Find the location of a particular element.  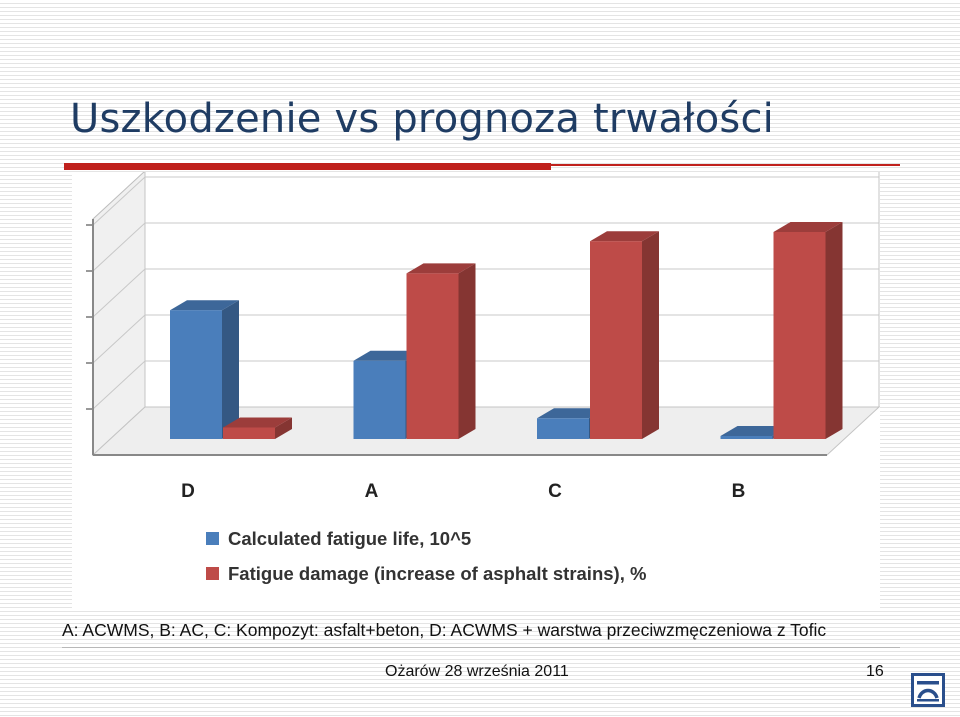

bar-d-series-2-front is located at coordinates (249, 433).